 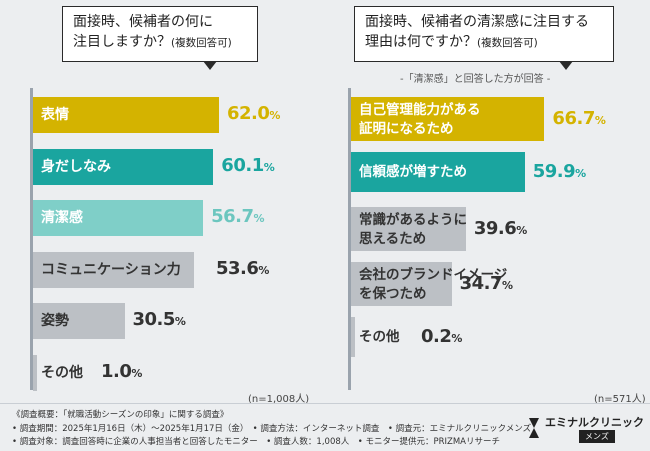 I want to click on bar-value: 59.9%, so click(x=559, y=171).